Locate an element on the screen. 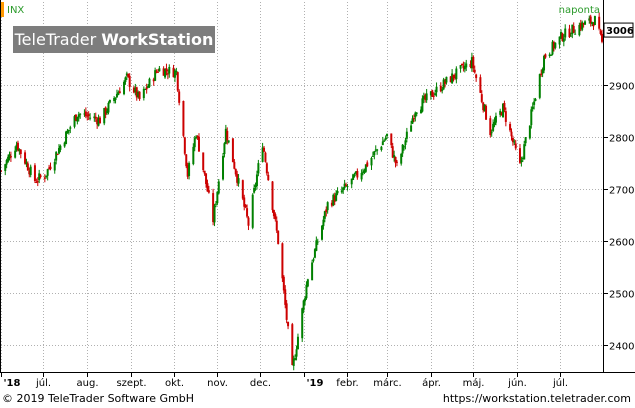 Image resolution: width=635 pixels, height=408 pixels. y-tick-label: 2800 is located at coordinates (621, 139).